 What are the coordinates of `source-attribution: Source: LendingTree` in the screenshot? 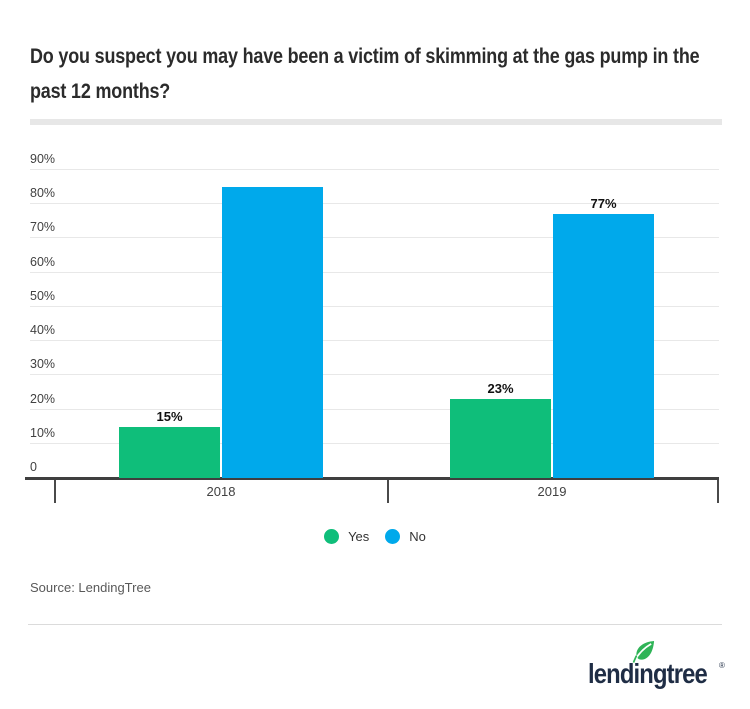 It's located at (90, 587).